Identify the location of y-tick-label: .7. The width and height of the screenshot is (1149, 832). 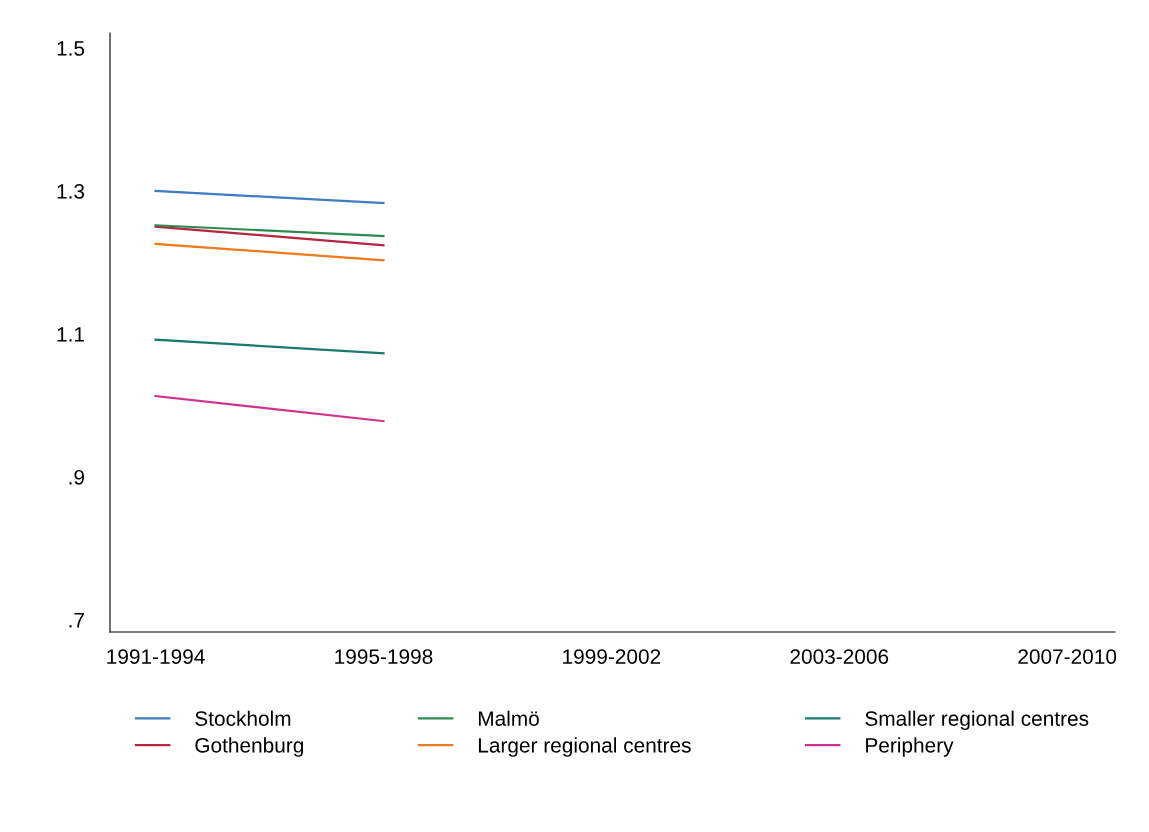
(76, 620).